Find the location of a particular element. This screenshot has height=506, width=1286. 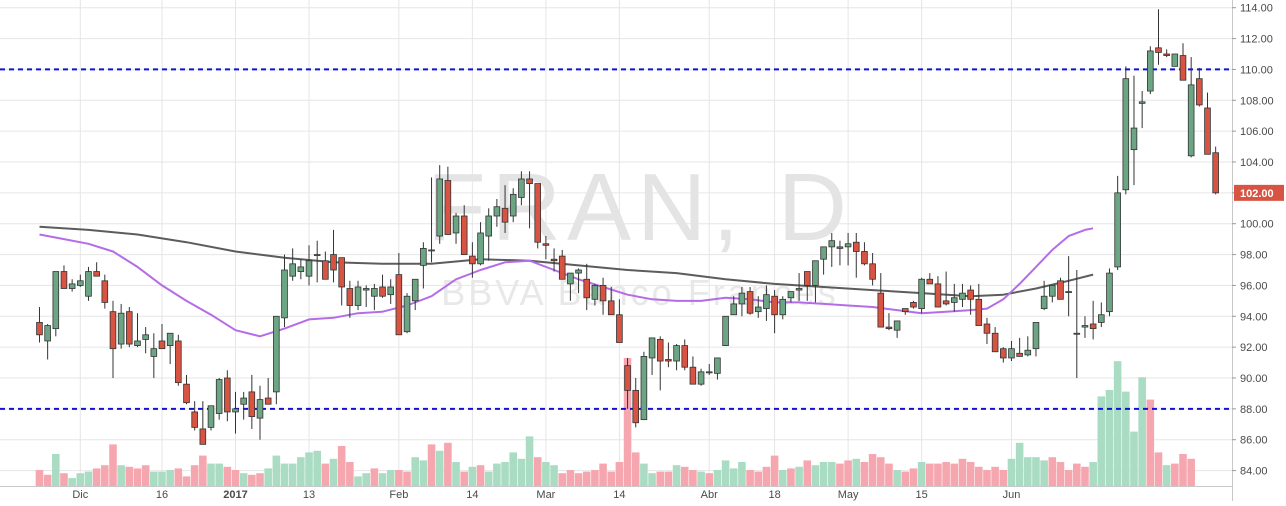

time-tick-label: Jun is located at coordinates (1012, 495).